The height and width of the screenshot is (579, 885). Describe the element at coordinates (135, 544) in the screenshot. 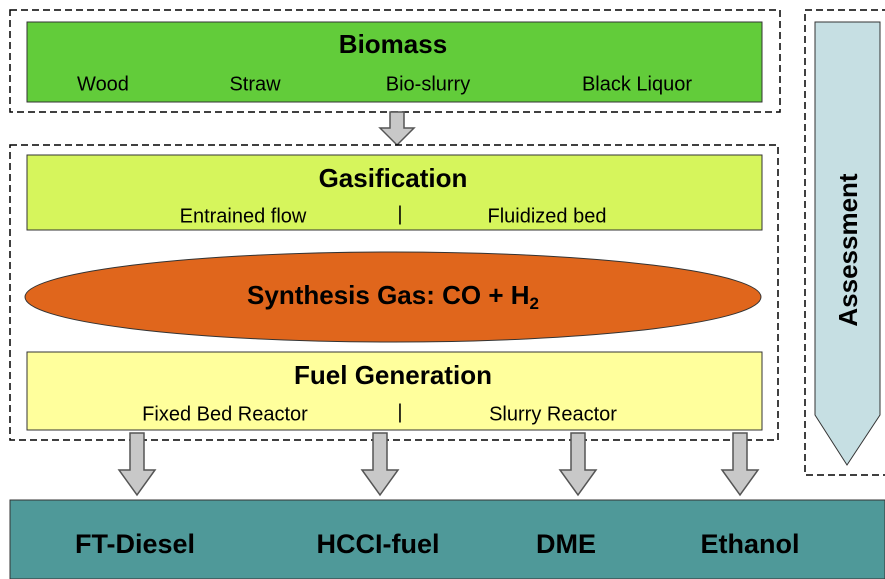

I see `product: FT-Diesel` at that location.